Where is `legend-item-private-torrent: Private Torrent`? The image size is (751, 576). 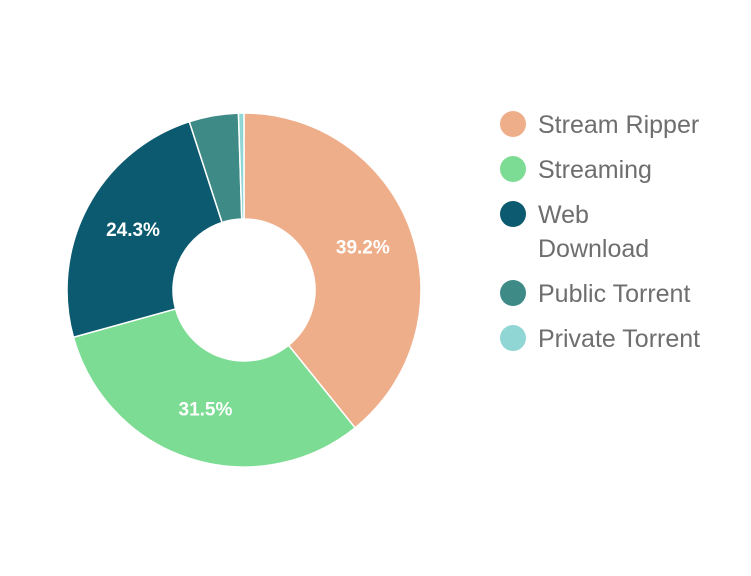 legend-item-private-torrent: Private Torrent is located at coordinates (620, 339).